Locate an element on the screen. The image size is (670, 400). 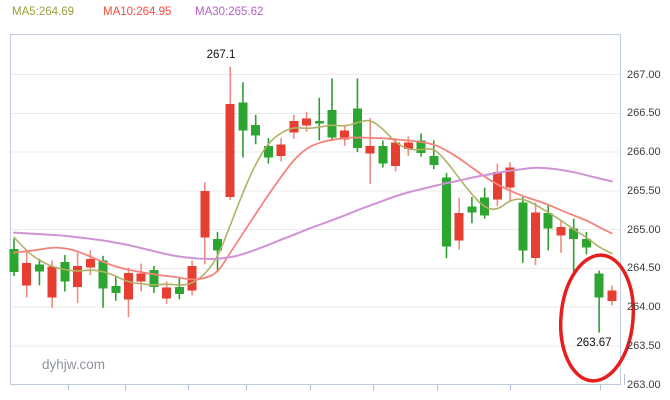
low-price-annotation: 263.67 is located at coordinates (594, 343).